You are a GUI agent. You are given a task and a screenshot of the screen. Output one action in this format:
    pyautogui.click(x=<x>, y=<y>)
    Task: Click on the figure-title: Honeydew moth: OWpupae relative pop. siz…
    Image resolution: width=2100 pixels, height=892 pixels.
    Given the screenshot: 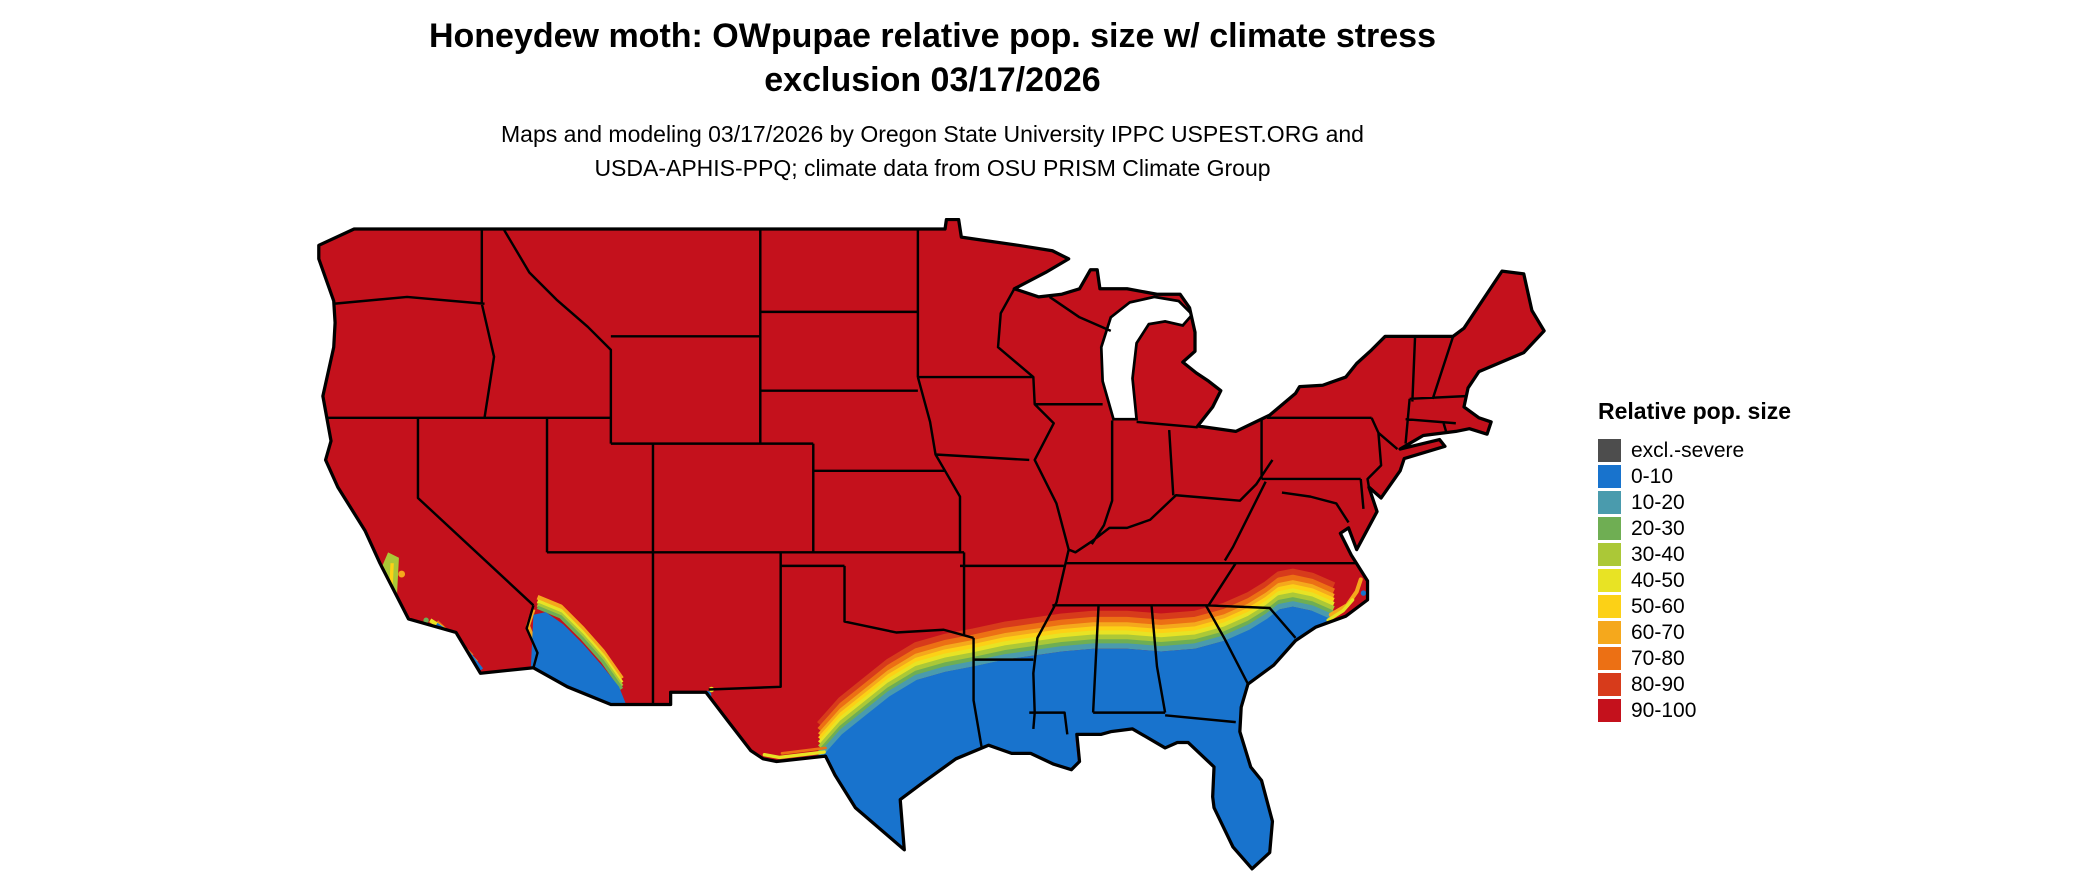 What is the action you would take?
    pyautogui.click(x=932, y=58)
    